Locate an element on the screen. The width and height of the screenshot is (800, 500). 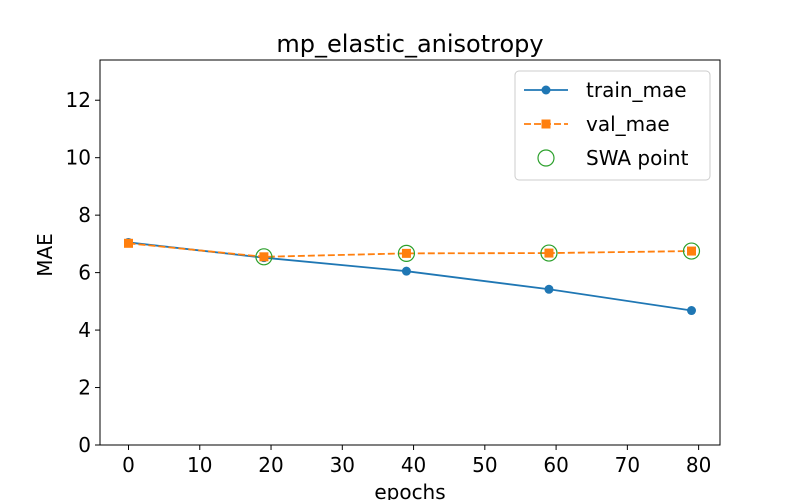
legend-label: train_mae is located at coordinates (636, 90).